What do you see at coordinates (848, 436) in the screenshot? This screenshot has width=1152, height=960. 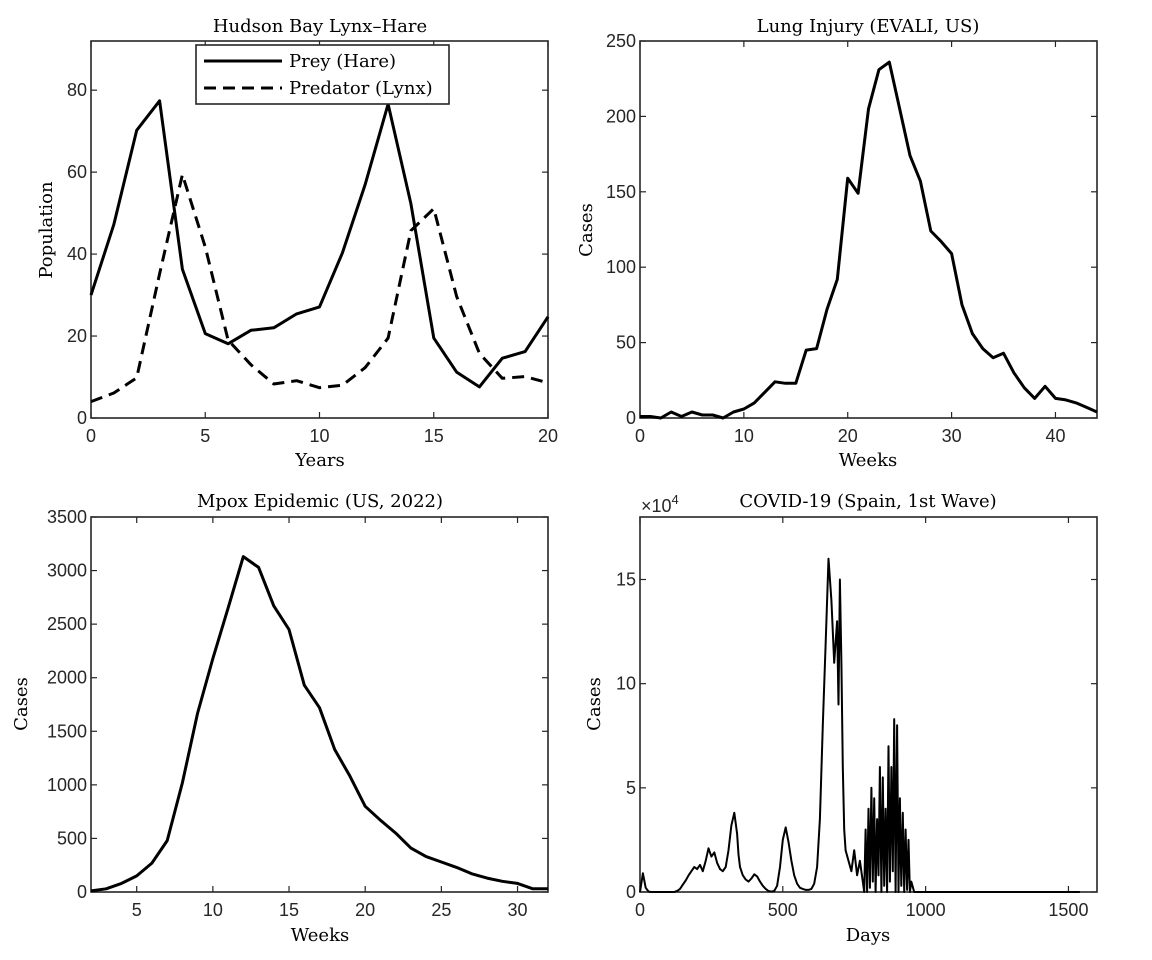 I see `evali-xtick-label: 20` at bounding box center [848, 436].